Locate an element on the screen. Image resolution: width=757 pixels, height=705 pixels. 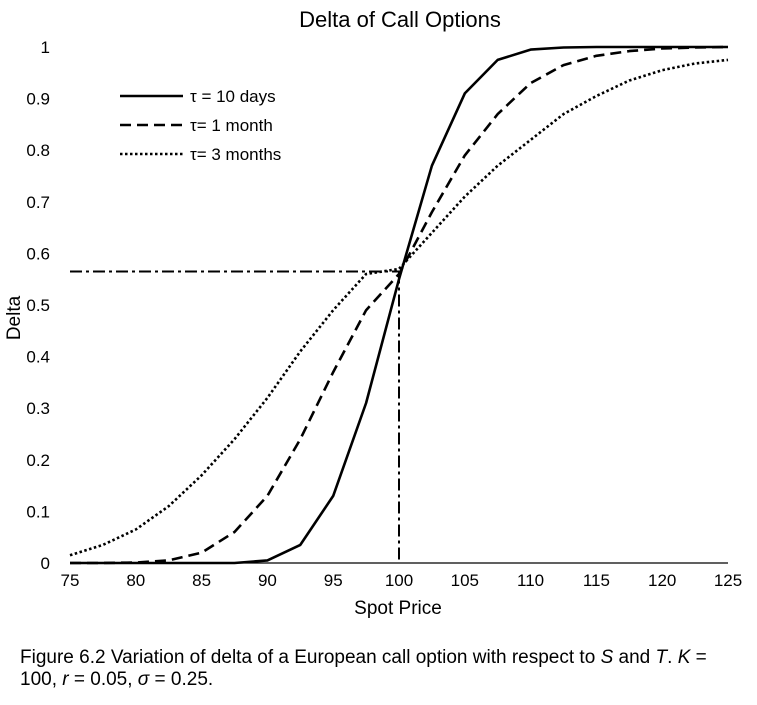
x-tick-label: 90 is located at coordinates (267, 580).